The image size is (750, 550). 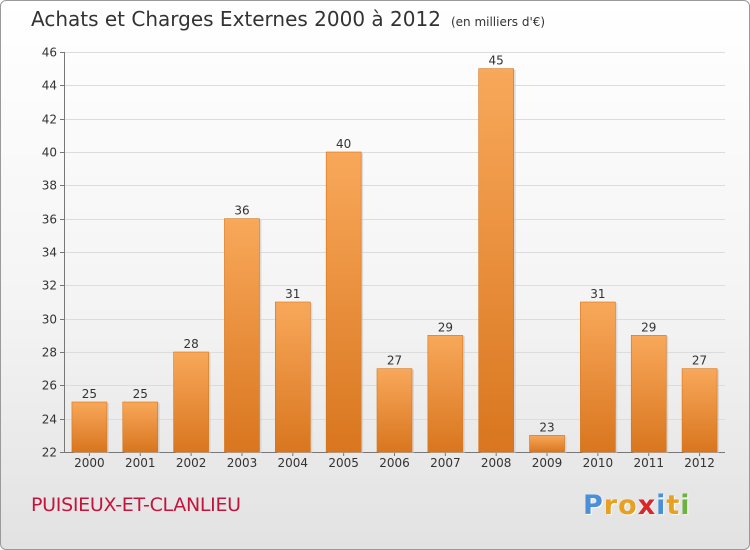 What do you see at coordinates (343, 463) in the screenshot?
I see `x-tick-label: 2005` at bounding box center [343, 463].